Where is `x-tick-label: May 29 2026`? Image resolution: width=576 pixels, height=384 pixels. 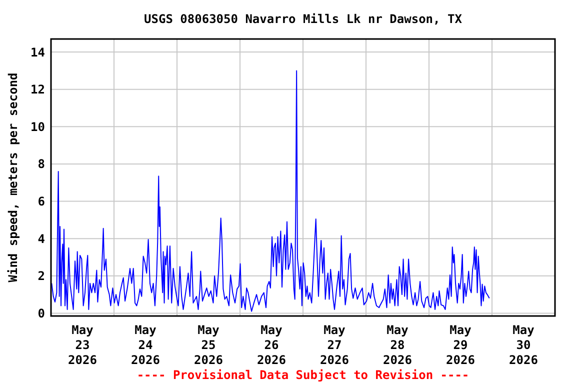 x-tick-label: May 29 2026 is located at coordinates (460, 345).